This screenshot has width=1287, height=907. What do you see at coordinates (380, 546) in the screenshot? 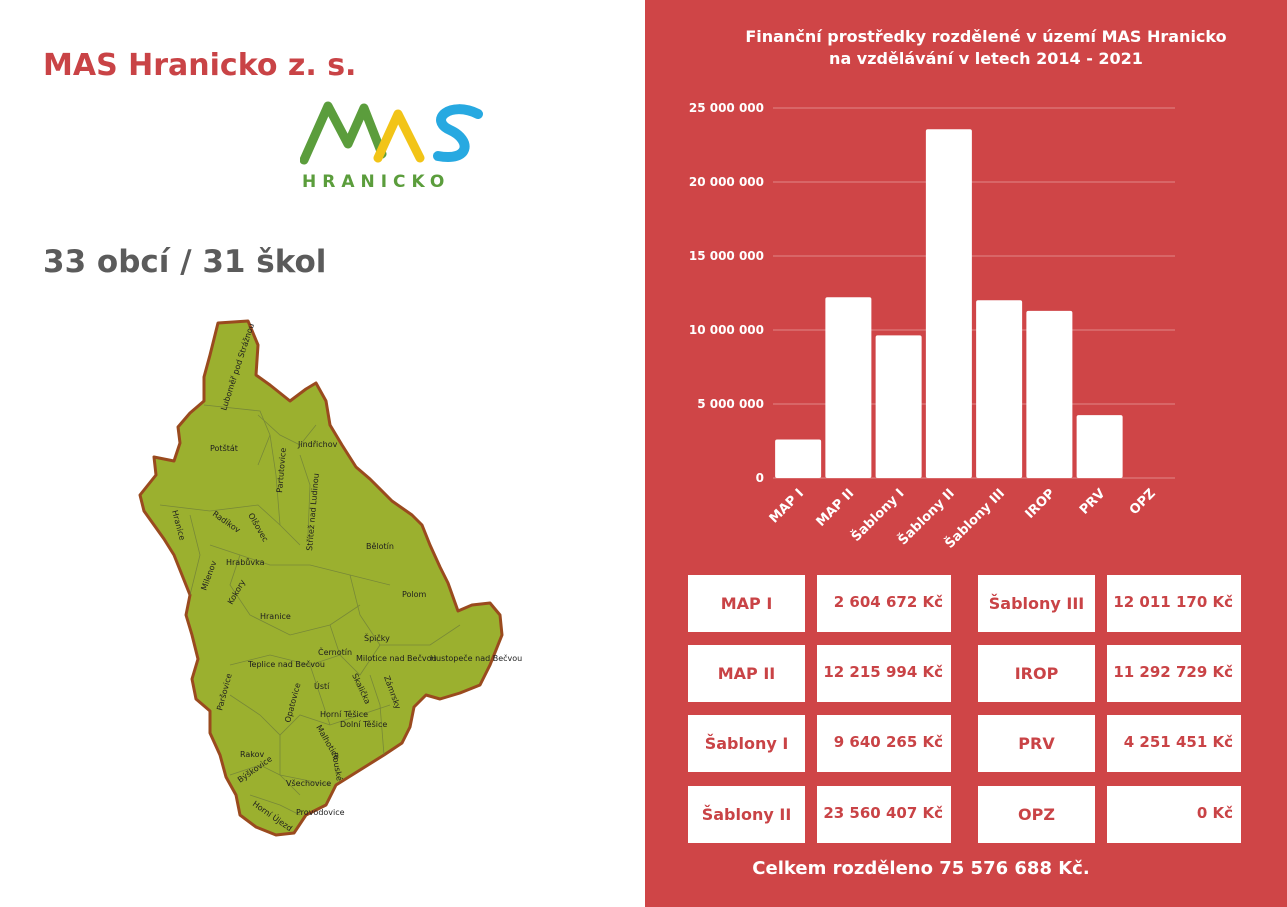
I see `map-label-belotin: Bělotín` at bounding box center [380, 546].